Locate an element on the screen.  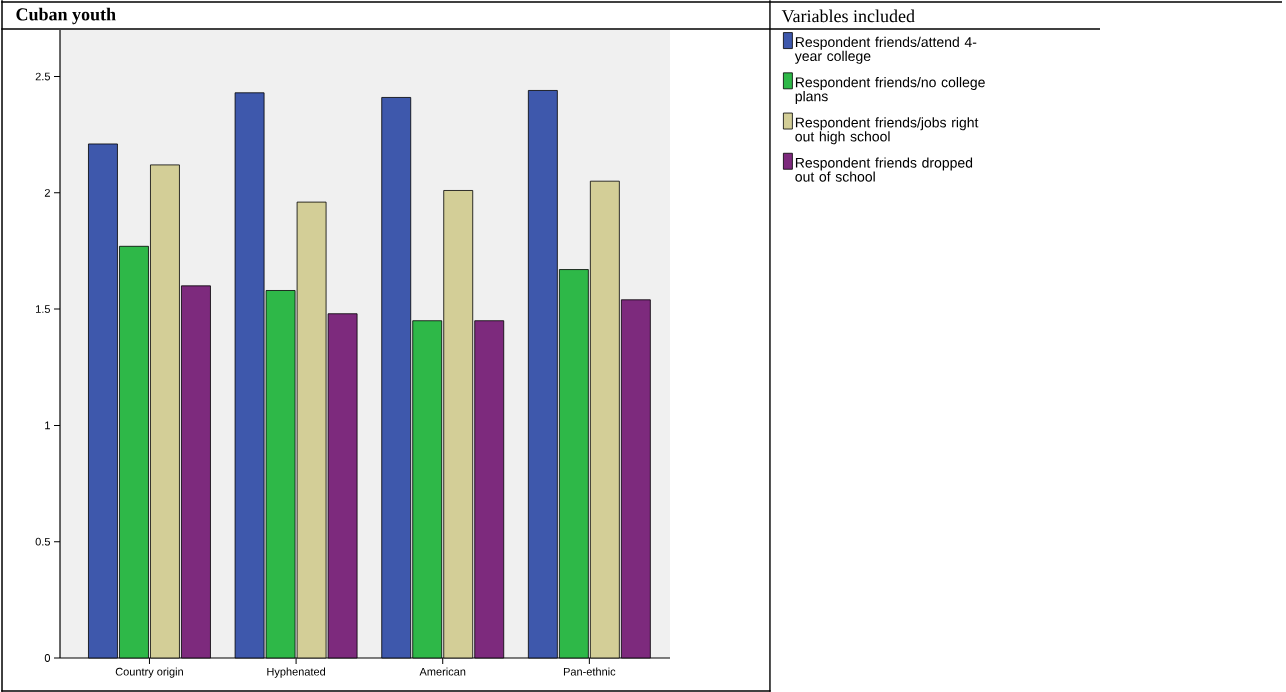
x-tick-label: Country origin is located at coordinates (149, 672).